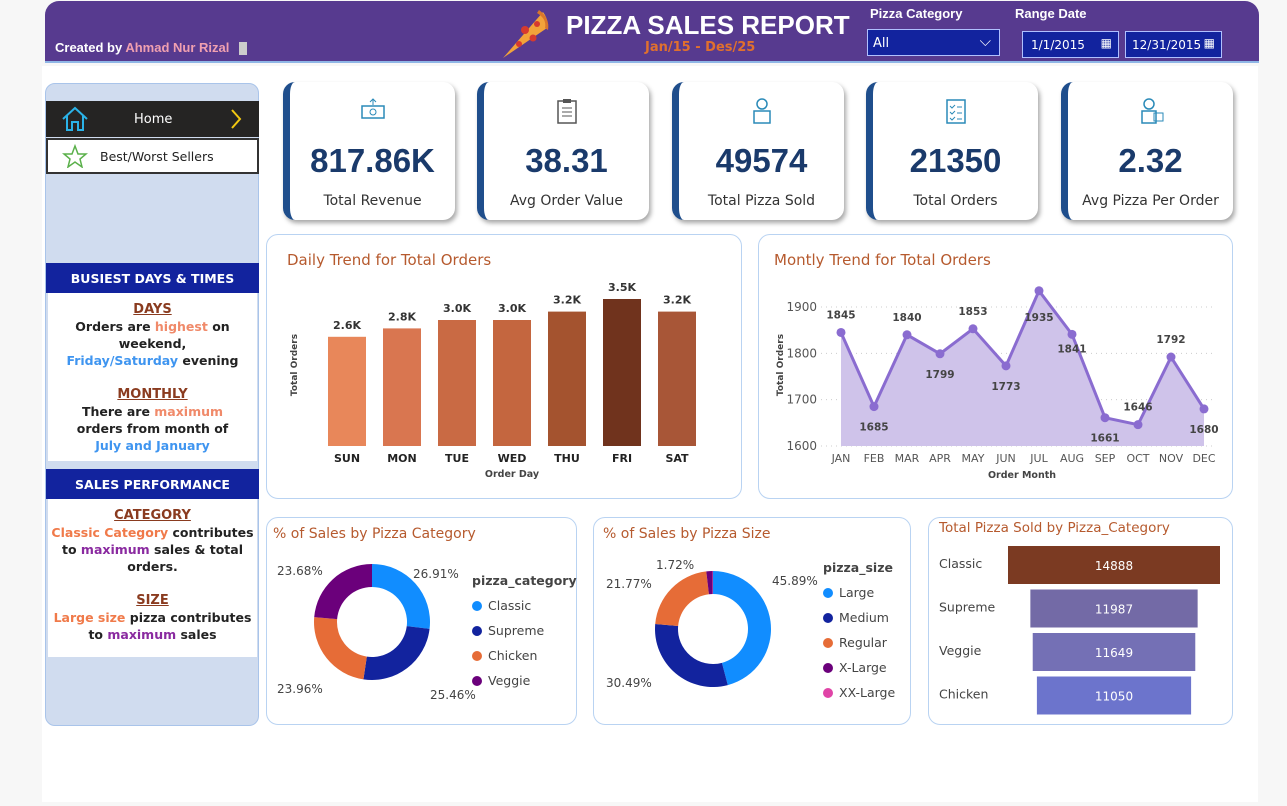  What do you see at coordinates (152, 278) in the screenshot?
I see `busiest-title: BUSIEST DAYS & TIMES` at bounding box center [152, 278].